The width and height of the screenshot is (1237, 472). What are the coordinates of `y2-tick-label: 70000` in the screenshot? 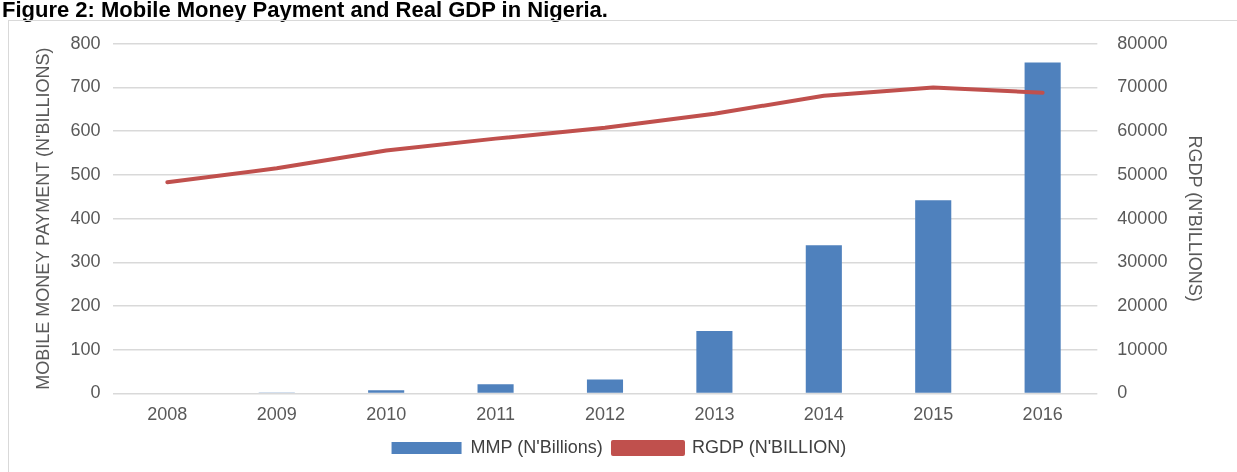 It's located at (1142, 86).